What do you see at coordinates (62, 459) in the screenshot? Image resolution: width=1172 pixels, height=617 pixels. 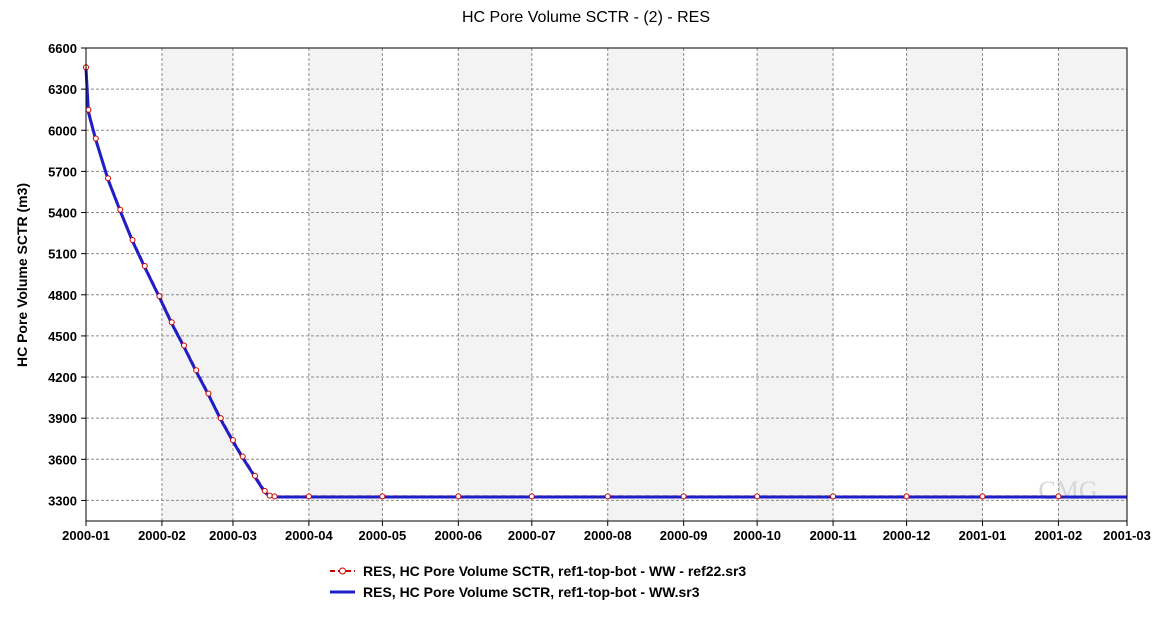 I see `y-tick-label: 3600` at bounding box center [62, 459].